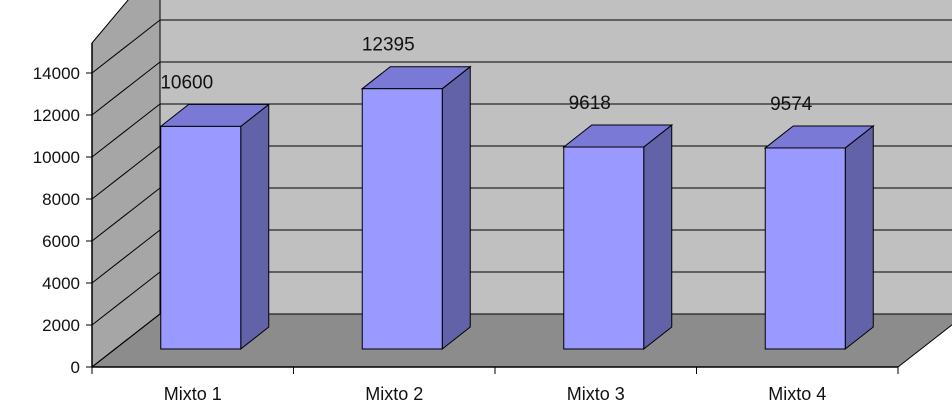  I want to click on y-tick-label: 2000, so click(61, 325).